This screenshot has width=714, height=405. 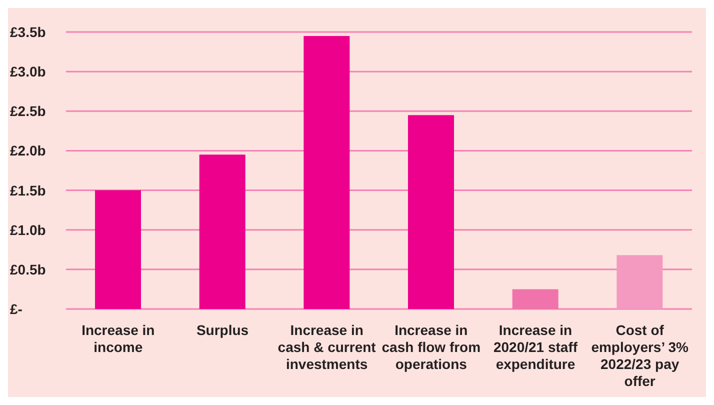 What do you see at coordinates (28, 111) in the screenshot?
I see `y-tick-label: £2.5b` at bounding box center [28, 111].